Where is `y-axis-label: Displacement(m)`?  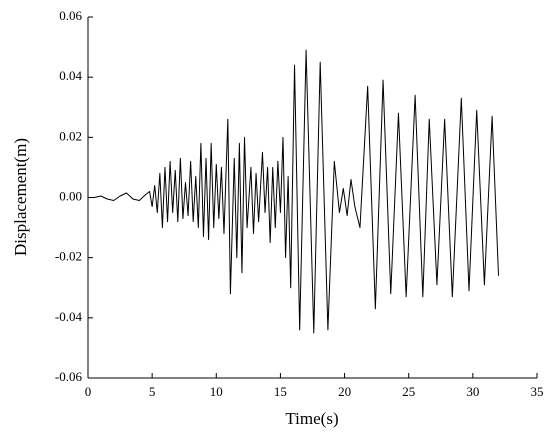
y-axis-label: Displacement(m) is located at coordinates (20, 197).